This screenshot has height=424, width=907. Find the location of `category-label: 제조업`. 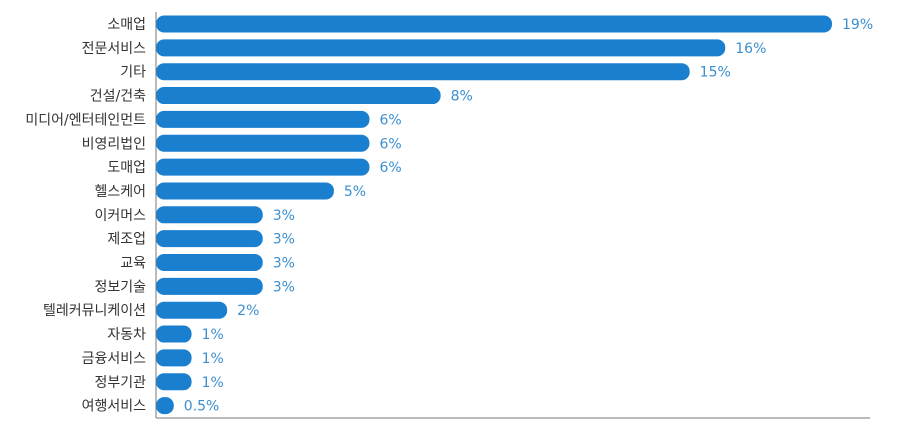

category-label: 제조업 is located at coordinates (126, 240).